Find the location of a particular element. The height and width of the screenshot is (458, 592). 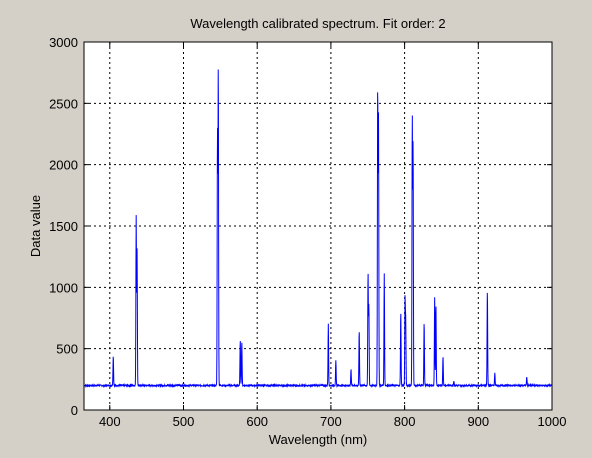

y-axis-label: Data value is located at coordinates (35, 226).